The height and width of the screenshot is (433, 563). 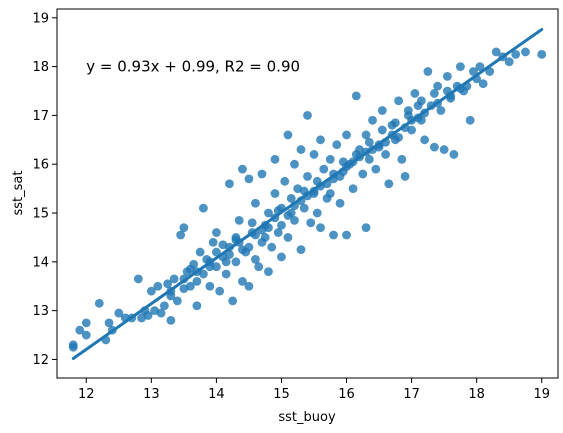 I want to click on x-ticks: 12 13 14 15 16 17 18 19, so click(x=314, y=390).